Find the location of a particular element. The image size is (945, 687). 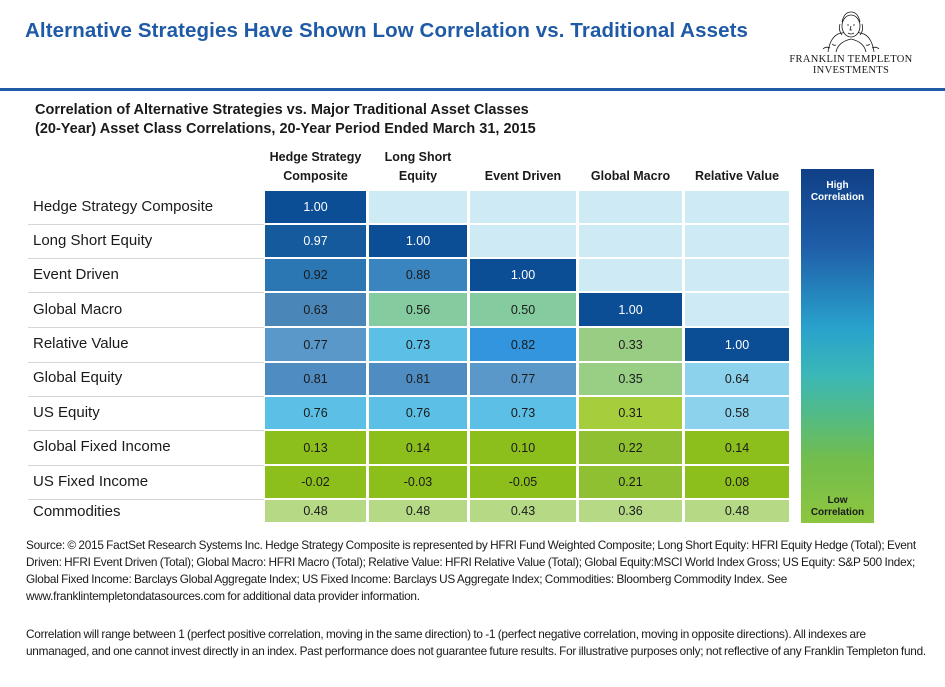

correlation-cell: 0.36 is located at coordinates (630, 511).